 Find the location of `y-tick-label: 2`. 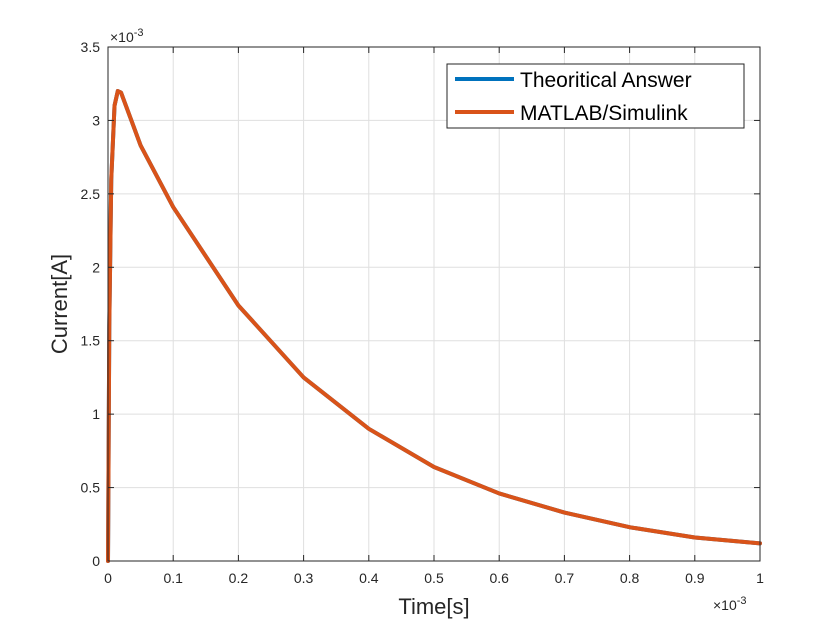

y-tick-label: 2 is located at coordinates (96, 267).